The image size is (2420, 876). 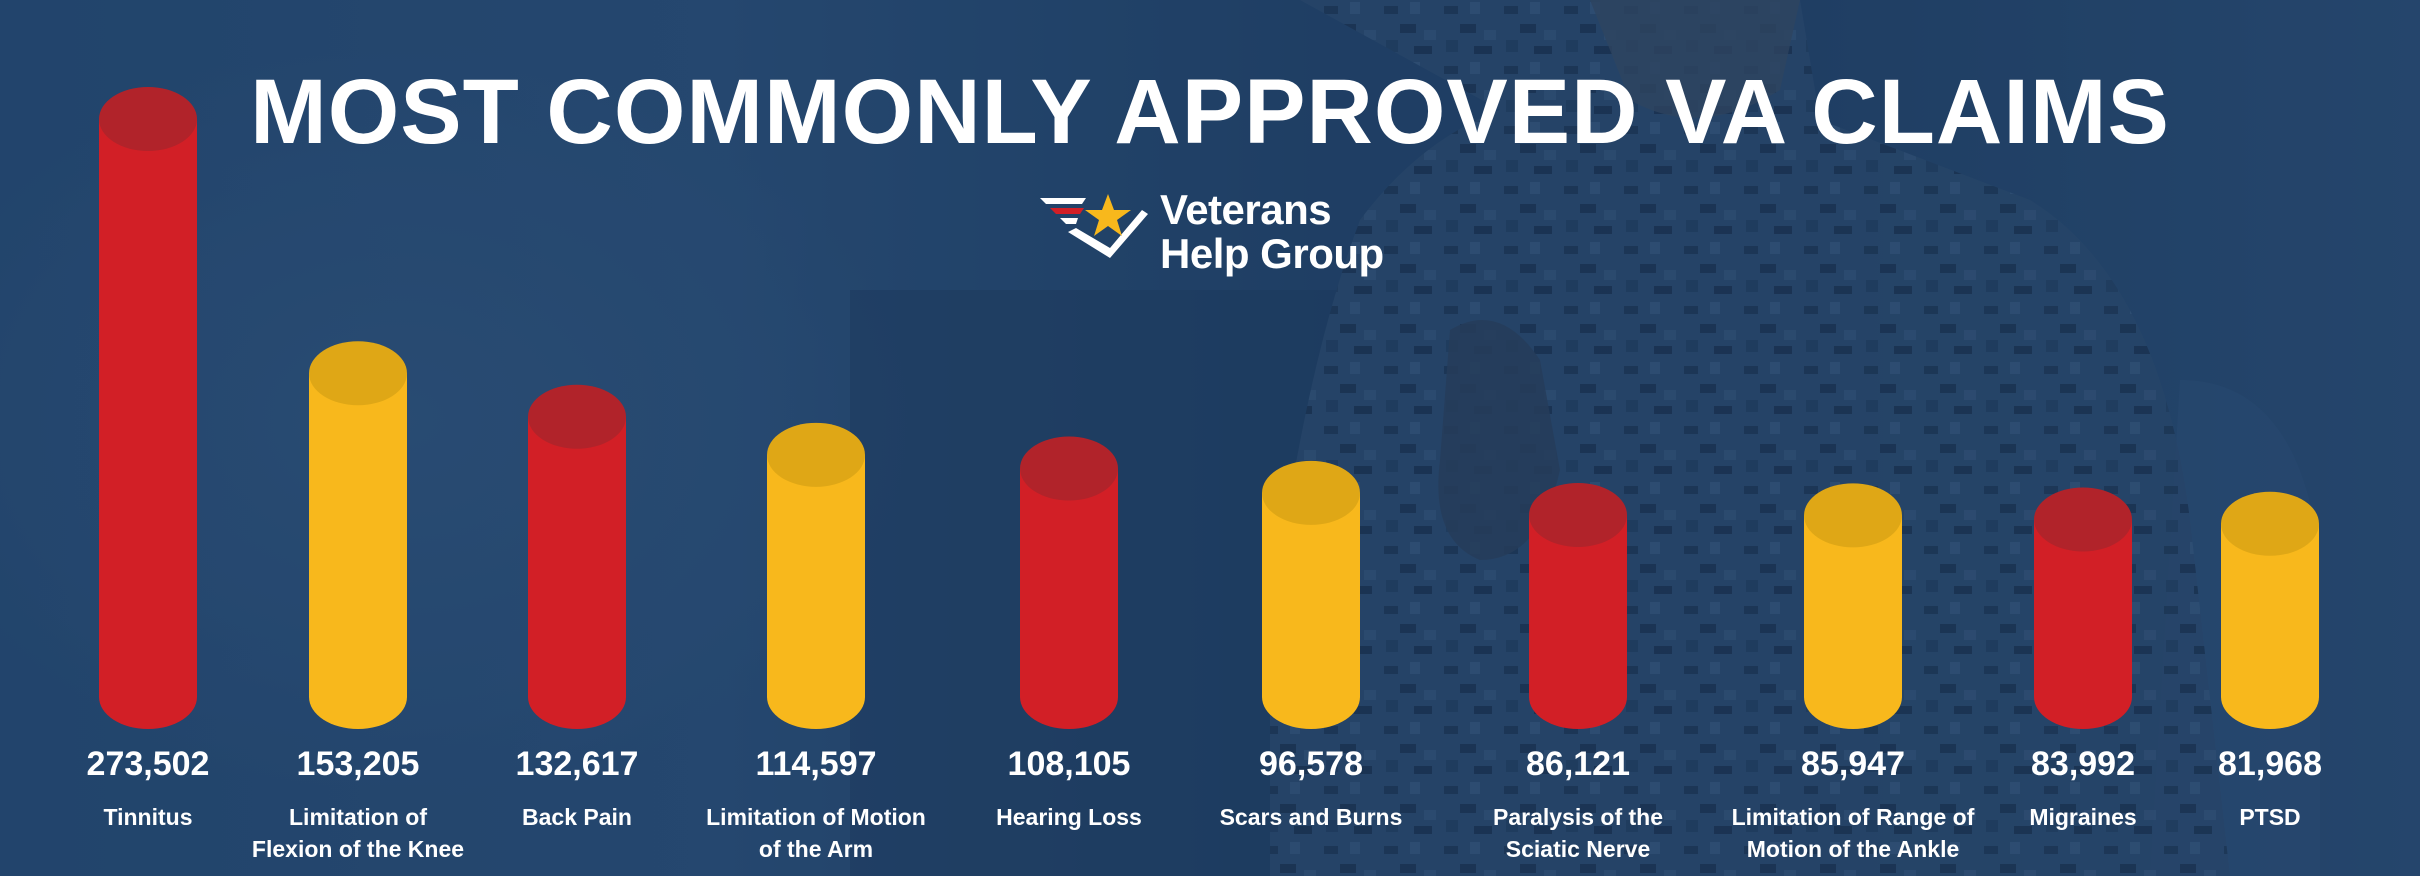 What do you see at coordinates (577, 817) in the screenshot?
I see `category-label: Back Pain` at bounding box center [577, 817].